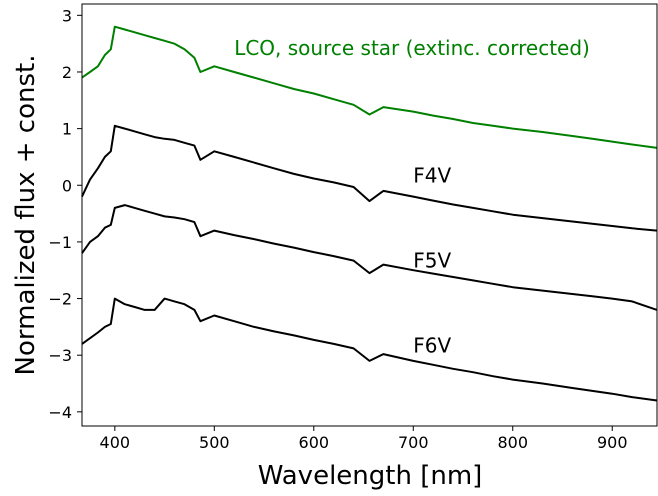 This screenshot has width=658, height=496. What do you see at coordinates (65, 214) in the screenshot?
I see `y-axis-ticks: −4 −3 −2 −1 0 1 2 3` at bounding box center [65, 214].